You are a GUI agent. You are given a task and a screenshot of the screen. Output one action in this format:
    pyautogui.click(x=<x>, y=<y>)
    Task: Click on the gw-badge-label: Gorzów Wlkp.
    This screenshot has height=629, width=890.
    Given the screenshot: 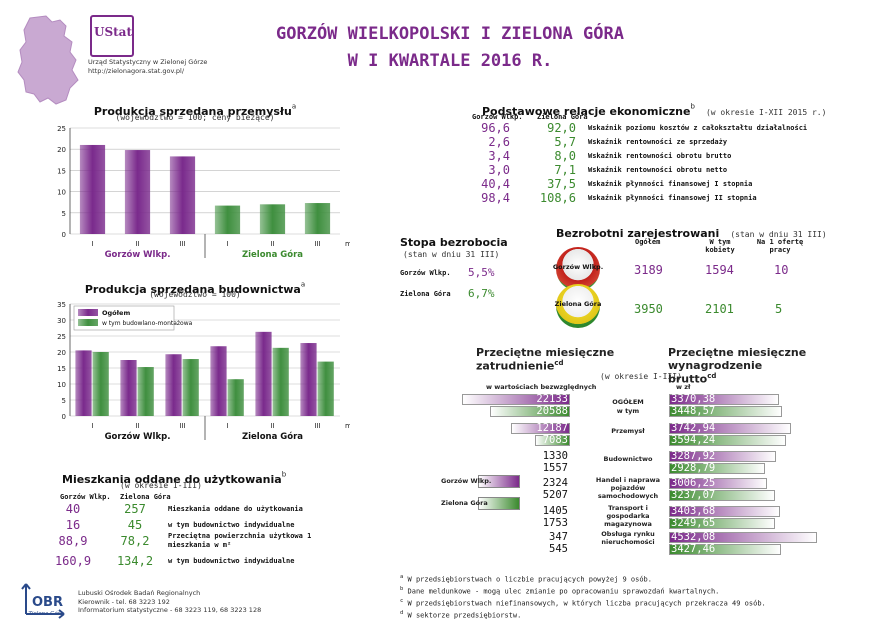 What is the action you would take?
    pyautogui.click(x=578, y=267)
    